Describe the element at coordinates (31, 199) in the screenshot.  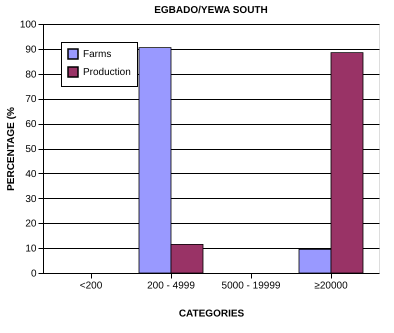
I see `y-tick-label: 30` at that location.